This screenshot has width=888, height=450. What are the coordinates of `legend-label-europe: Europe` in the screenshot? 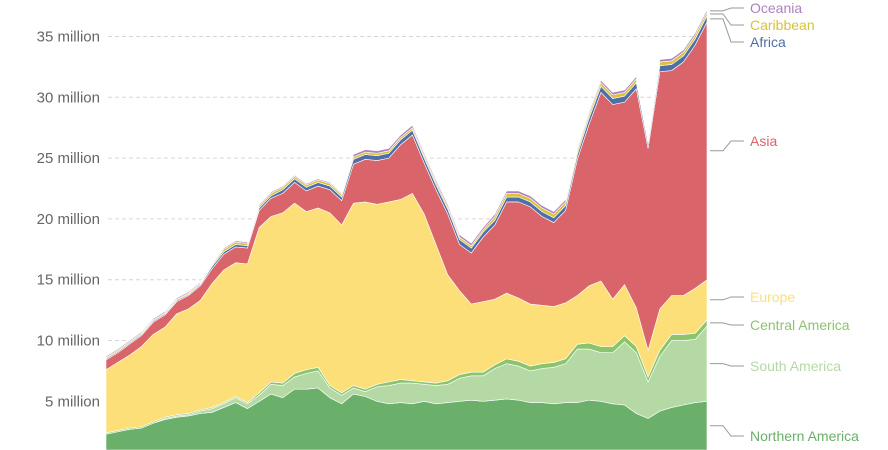 It's located at (772, 297).